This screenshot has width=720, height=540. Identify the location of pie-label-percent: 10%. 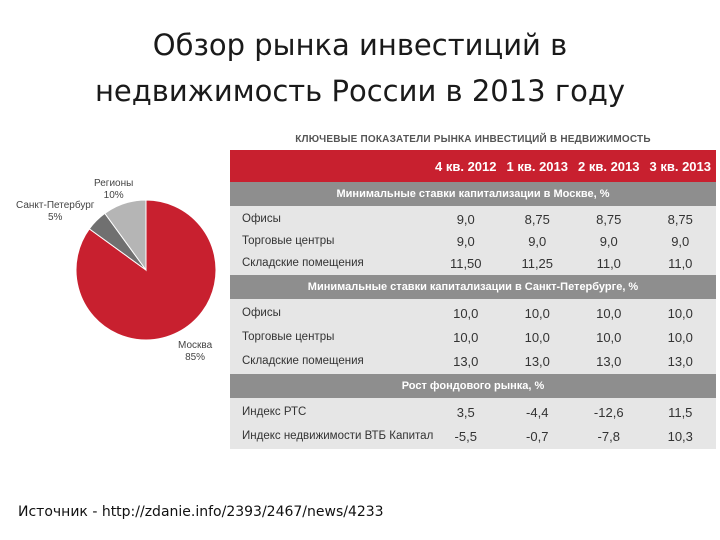
(113, 195).